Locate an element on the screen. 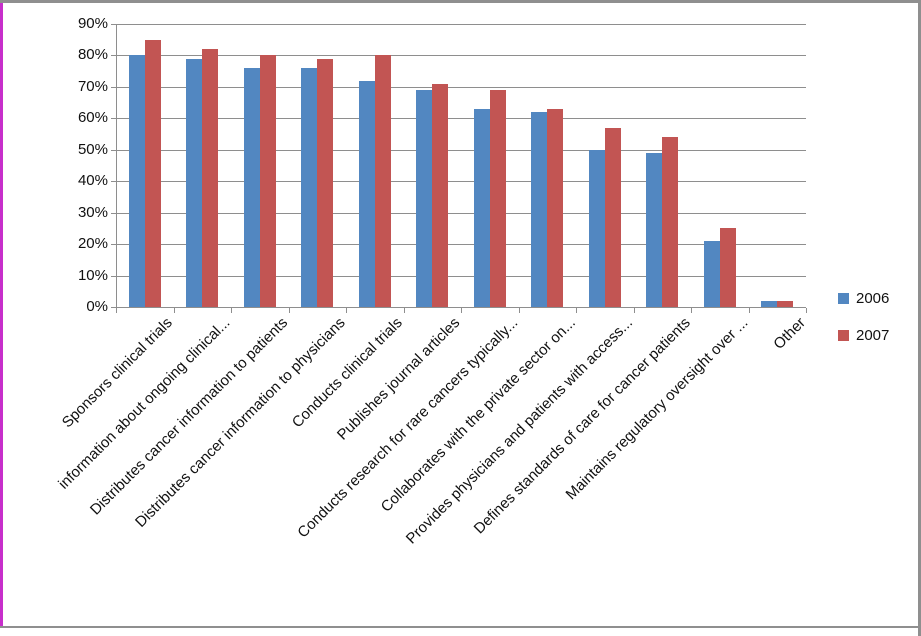  y-axis-line is located at coordinates (116, 166).